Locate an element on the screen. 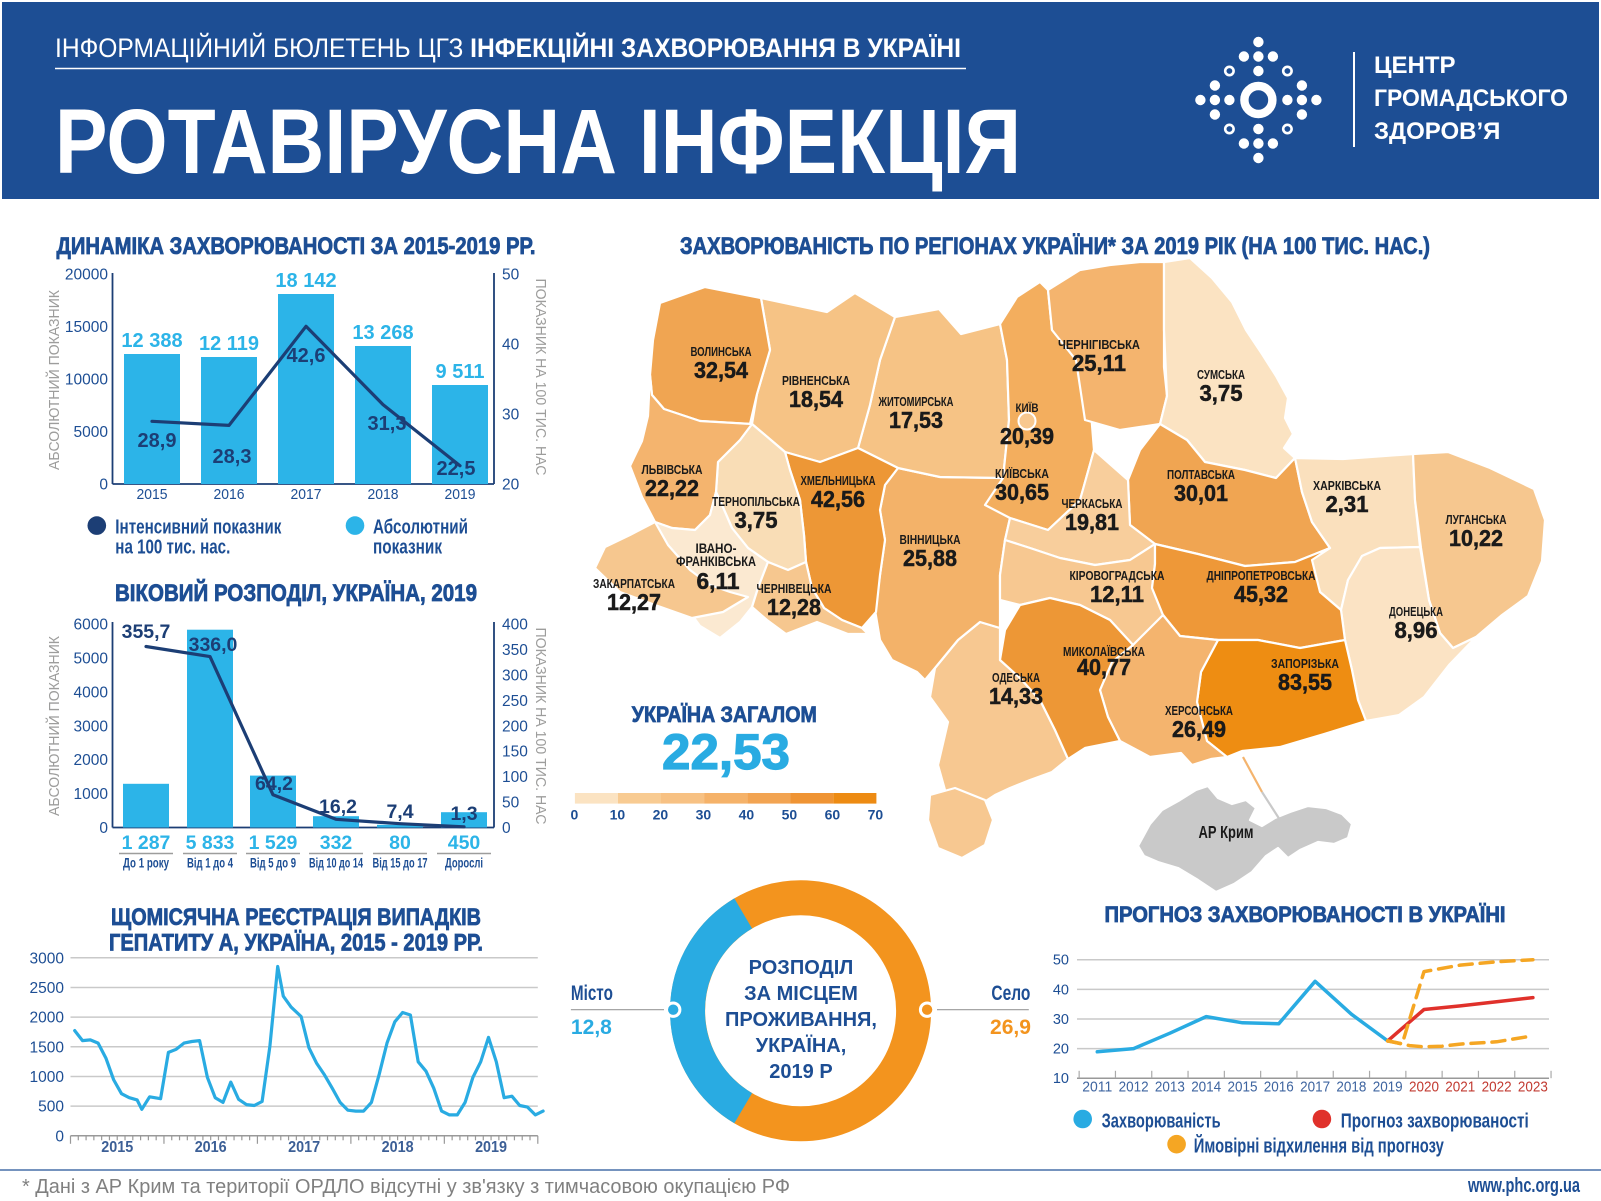 This screenshot has width=1601, height=1201. svg-text: 12,11 is located at coordinates (1117, 594).